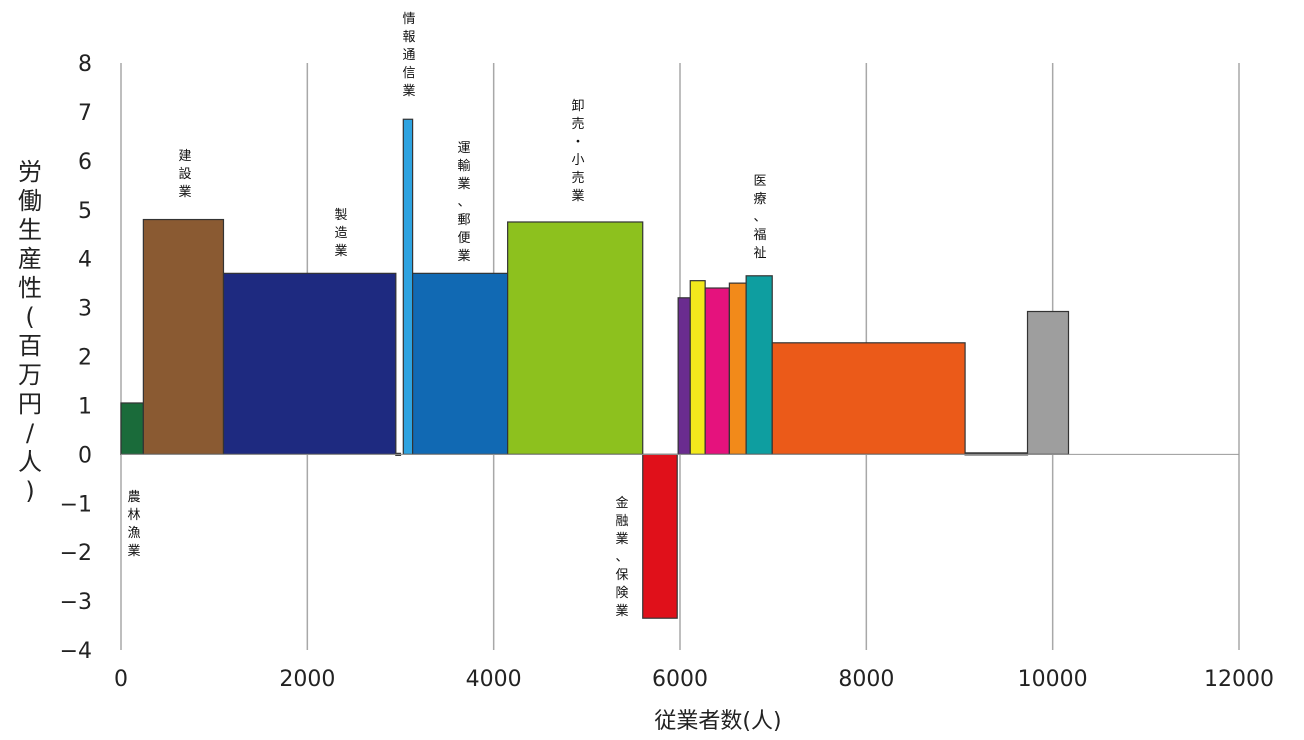  I want to click on y-label-char: 生, so click(30, 230).